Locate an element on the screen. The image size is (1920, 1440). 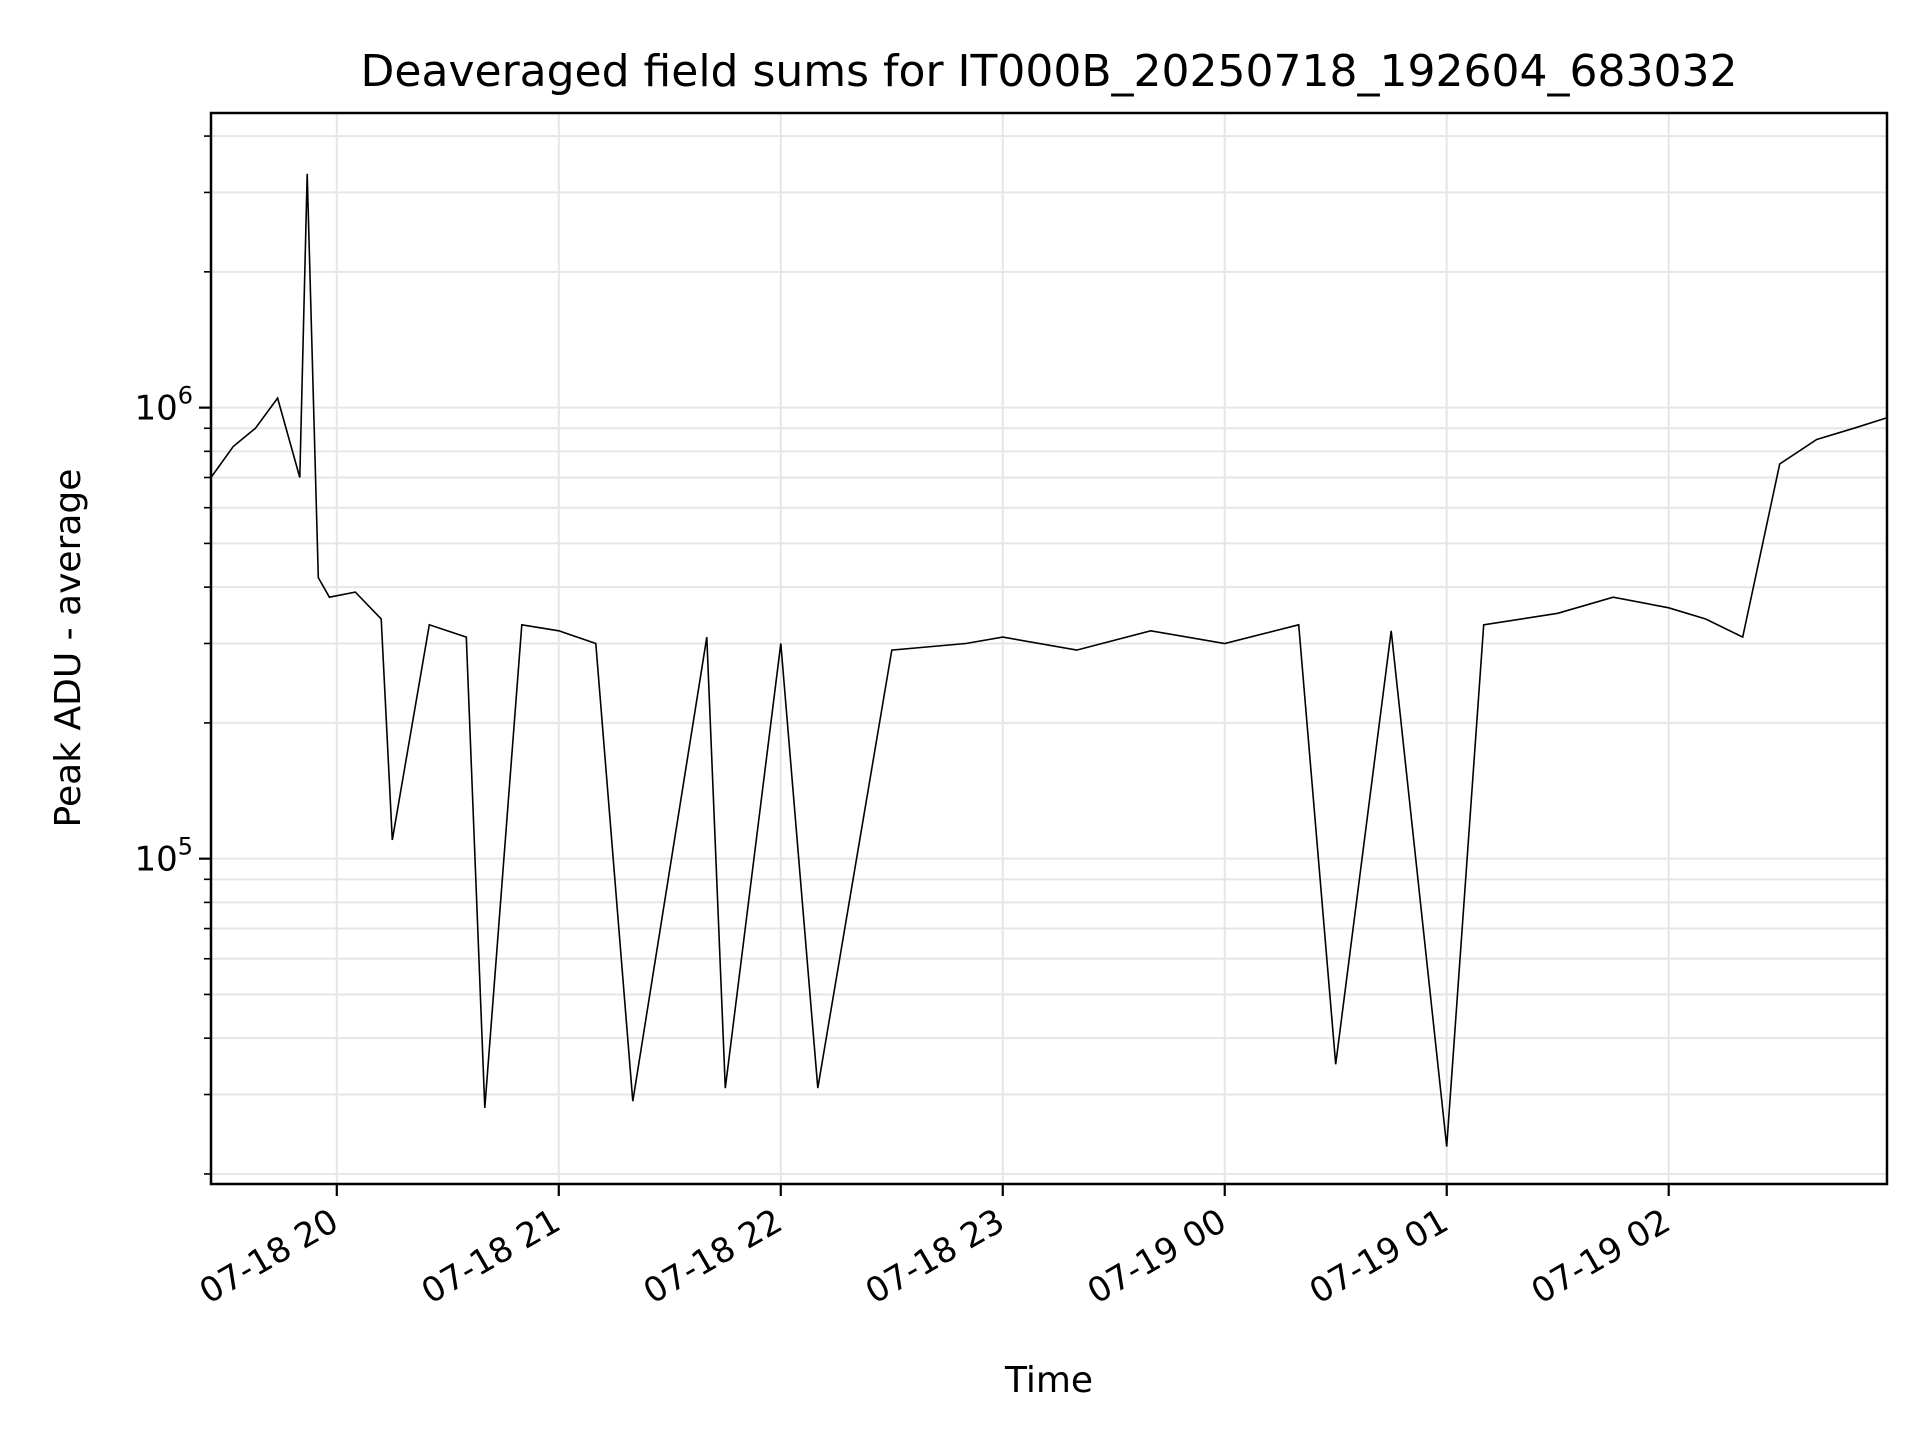
y-axis: 10⁵ 10⁶ is located at coordinates (172, 655).